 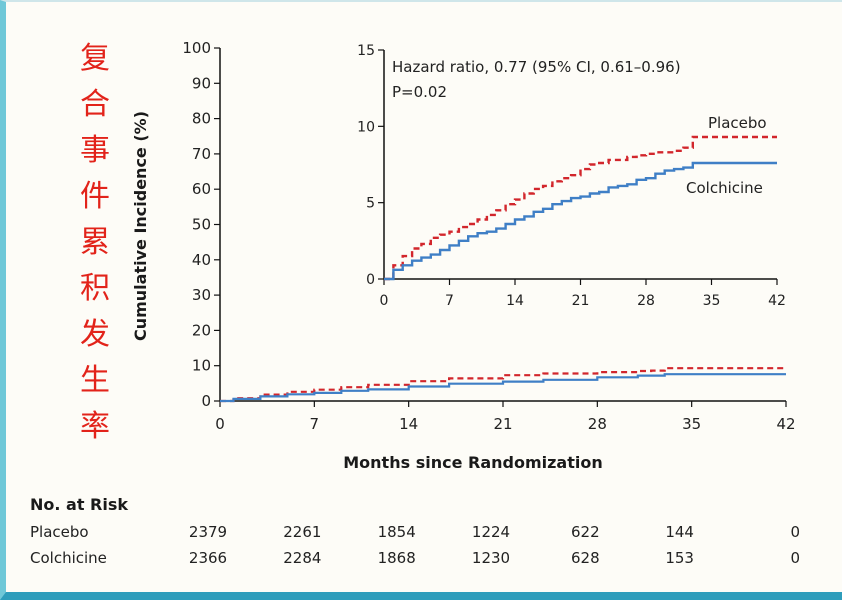 What do you see at coordinates (208, 532) in the screenshot?
I see `risk-cell: 2379` at bounding box center [208, 532].